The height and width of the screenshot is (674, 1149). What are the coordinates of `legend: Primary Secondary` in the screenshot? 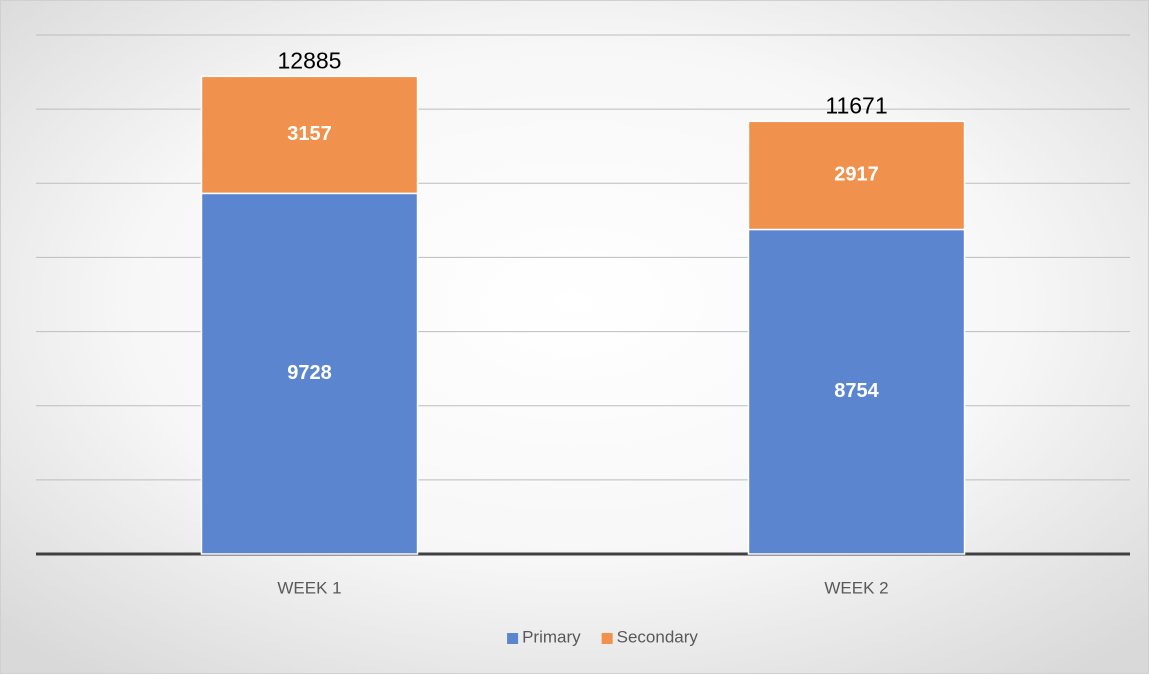 It's located at (602, 636).